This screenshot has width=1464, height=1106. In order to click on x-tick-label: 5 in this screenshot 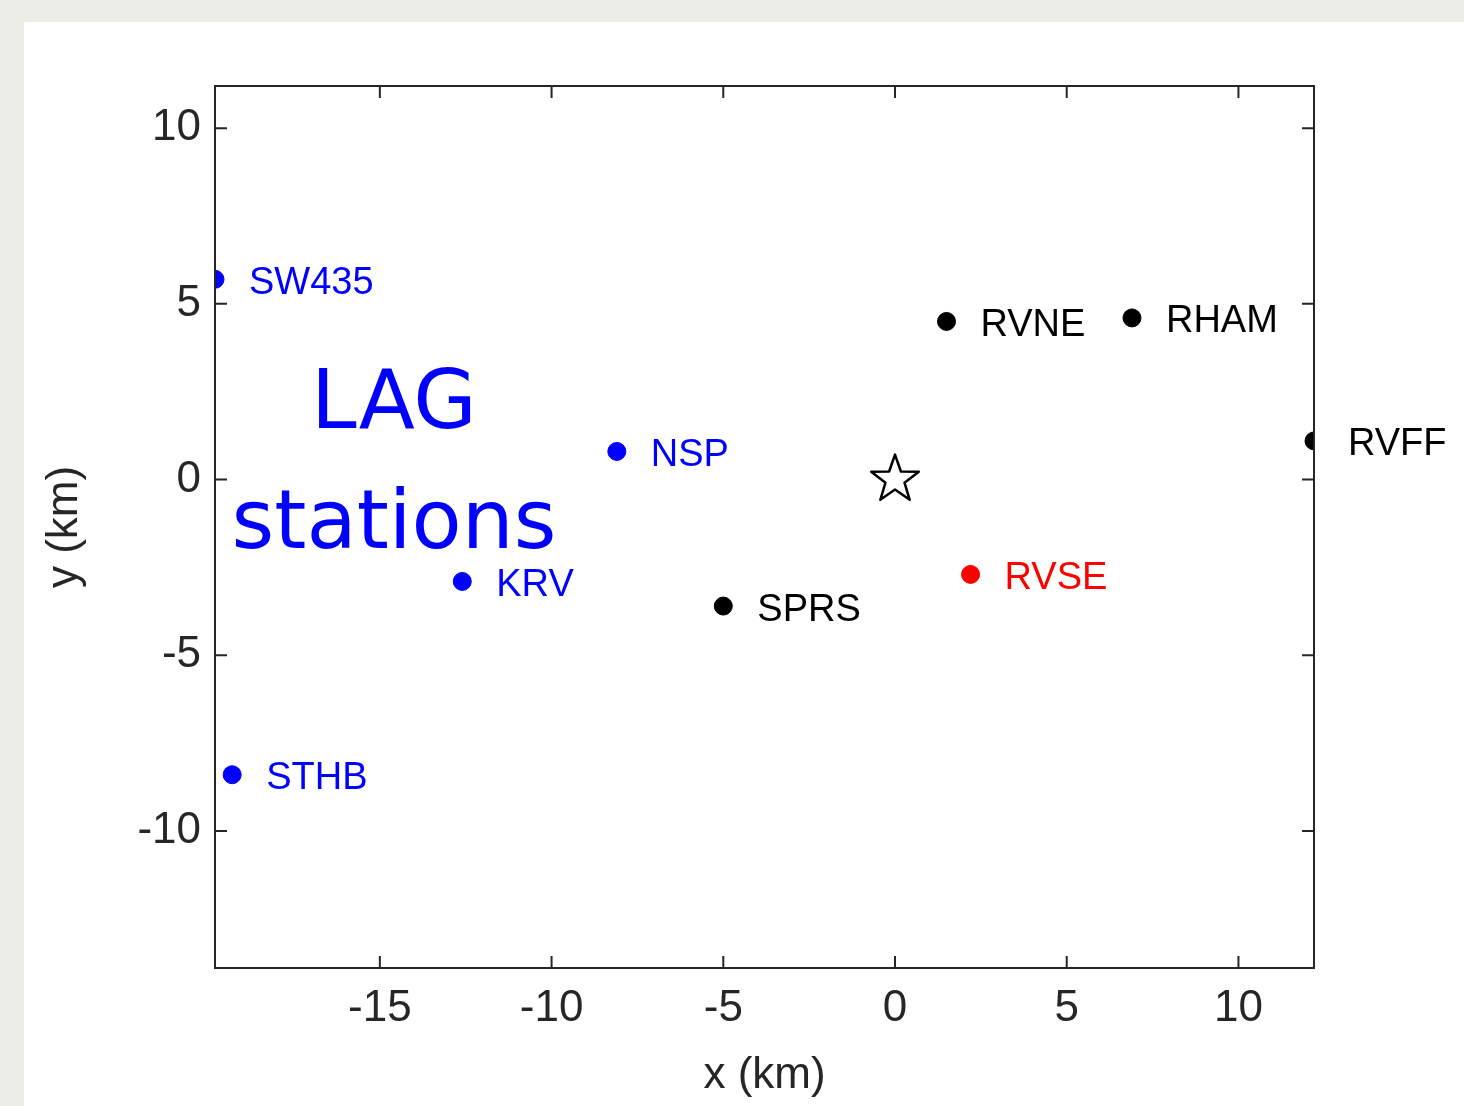, I will do `click(1066, 1005)`.